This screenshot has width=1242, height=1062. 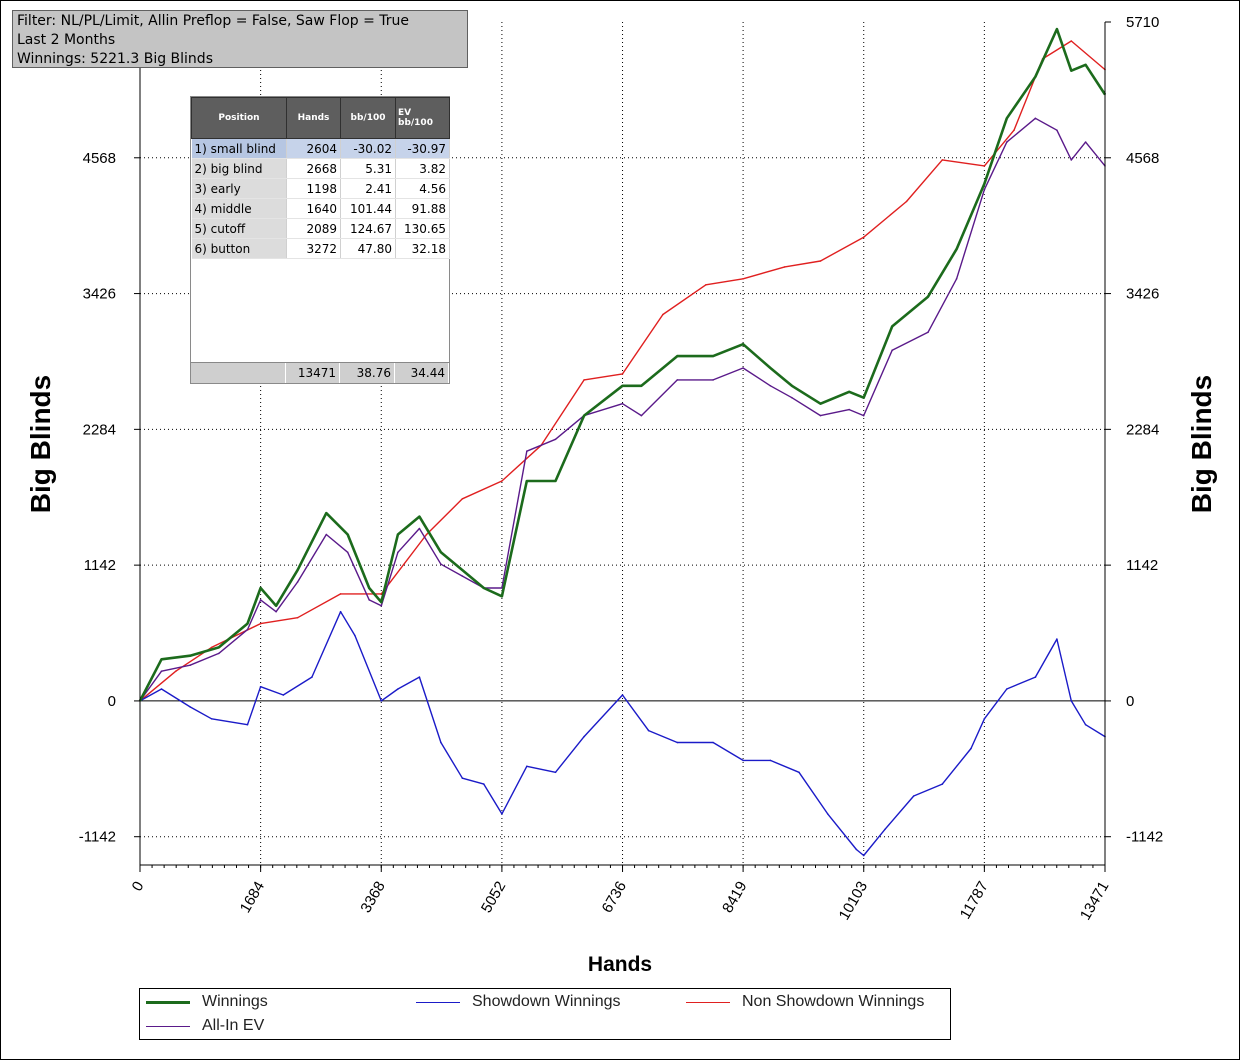 I want to click on hands-cell: 1198, so click(x=313, y=188).